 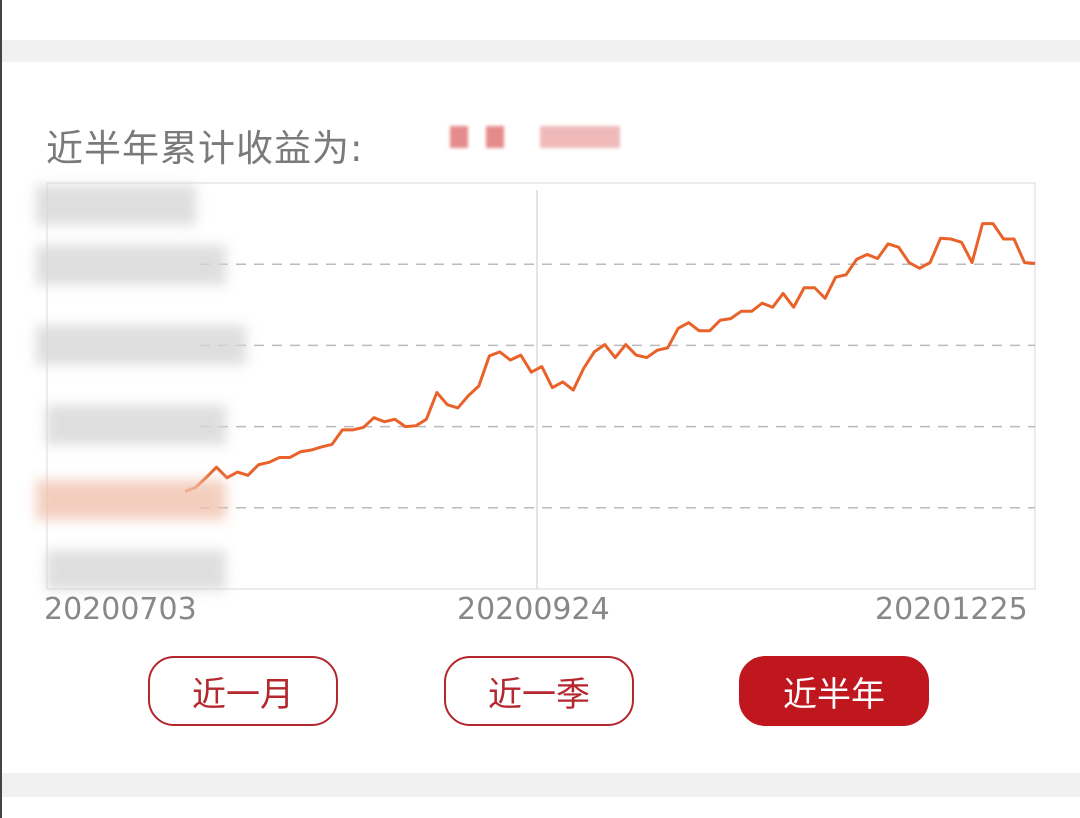 What do you see at coordinates (243, 691) in the screenshot?
I see `range-1-month-button: 近一月` at bounding box center [243, 691].